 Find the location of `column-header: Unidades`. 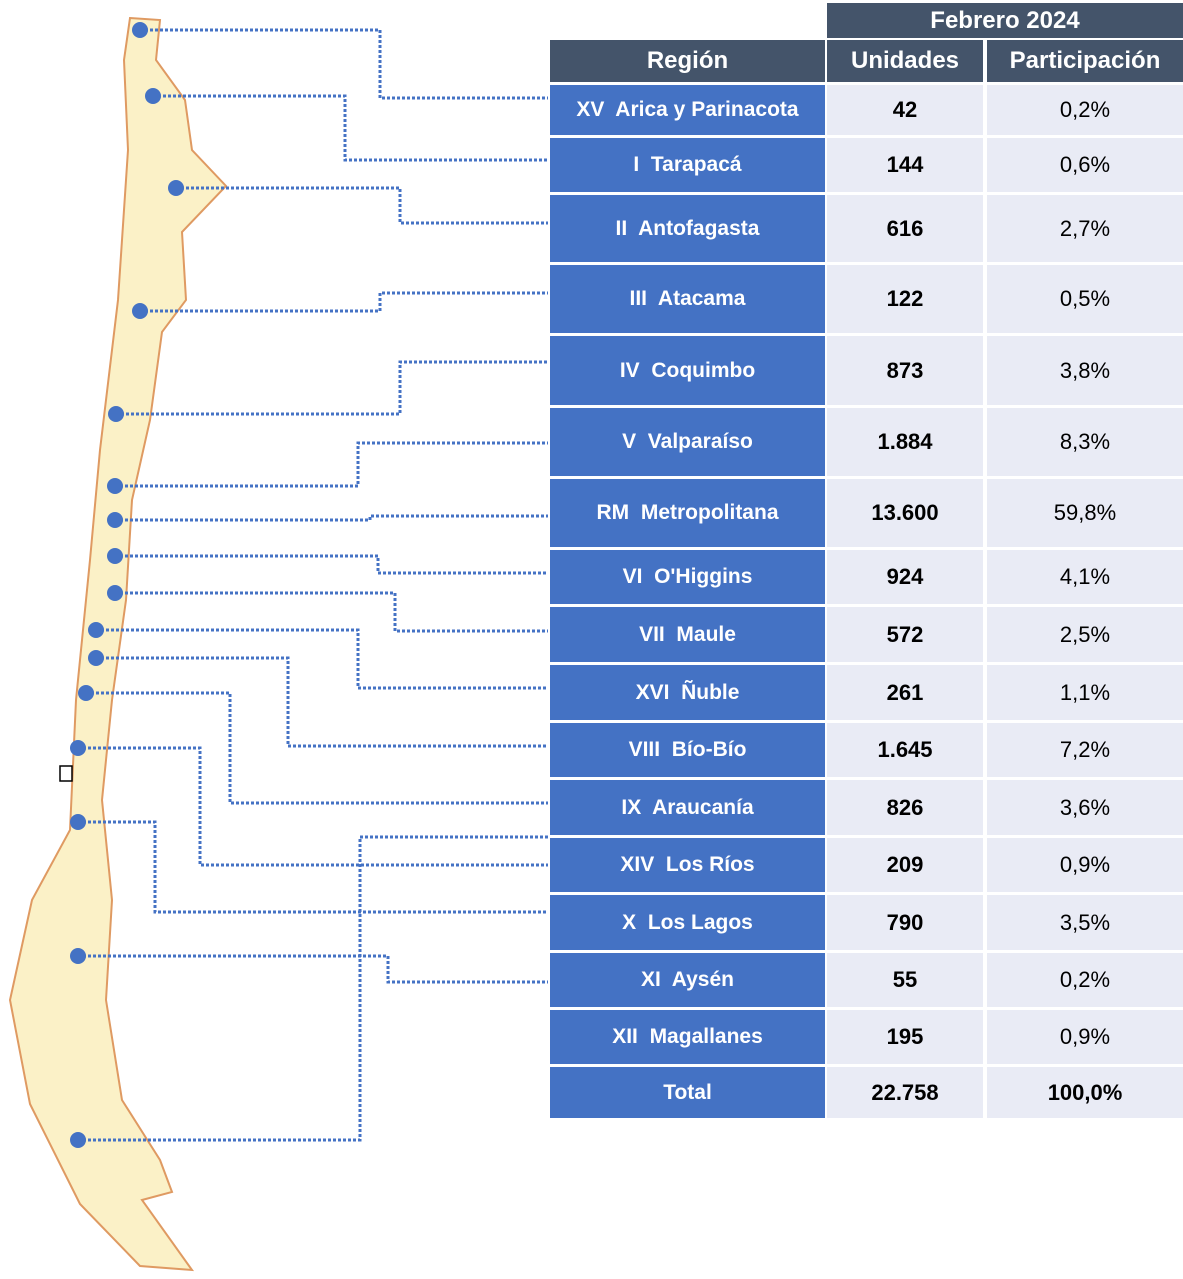

column-header: Unidades is located at coordinates (905, 61).